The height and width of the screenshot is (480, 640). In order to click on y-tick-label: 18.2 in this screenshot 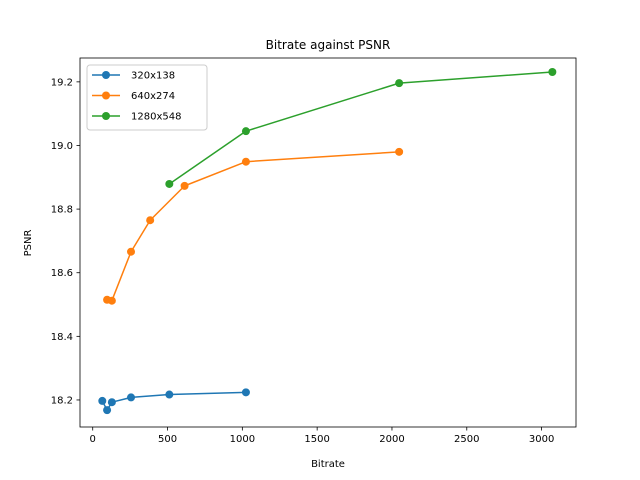, I will do `click(62, 400)`.